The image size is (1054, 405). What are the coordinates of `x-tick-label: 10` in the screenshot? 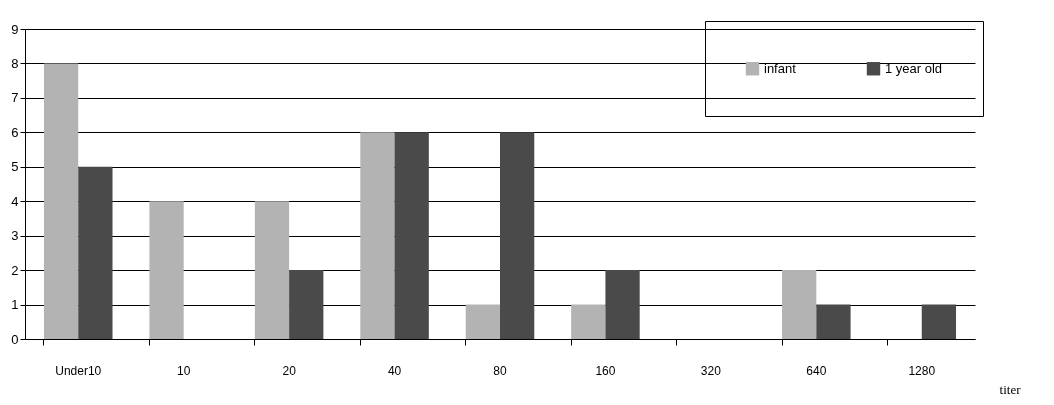 It's located at (184, 370).